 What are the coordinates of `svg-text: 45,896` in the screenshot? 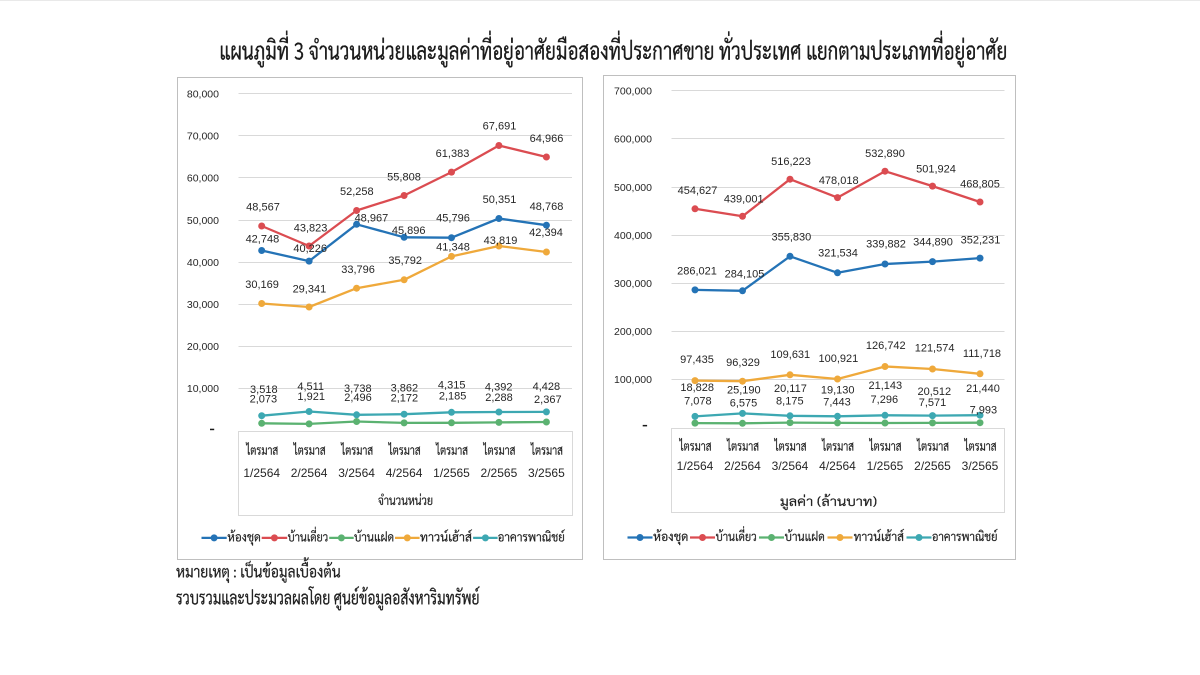 It's located at (409, 231).